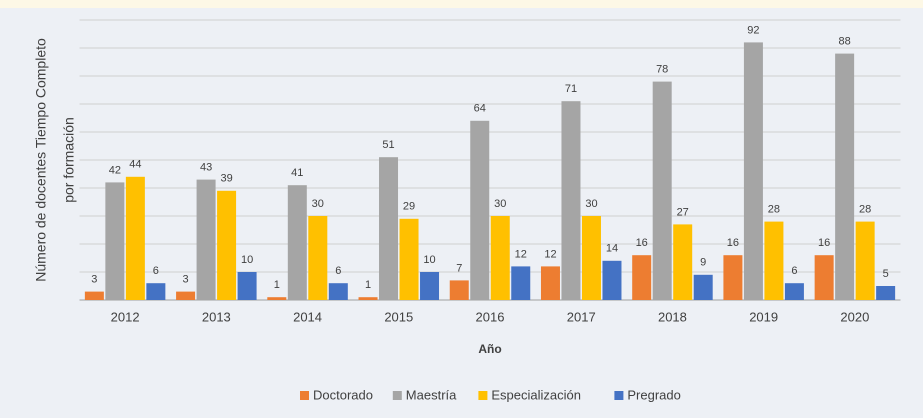  What do you see at coordinates (206, 168) in the screenshot?
I see `value-label: 43` at bounding box center [206, 168].